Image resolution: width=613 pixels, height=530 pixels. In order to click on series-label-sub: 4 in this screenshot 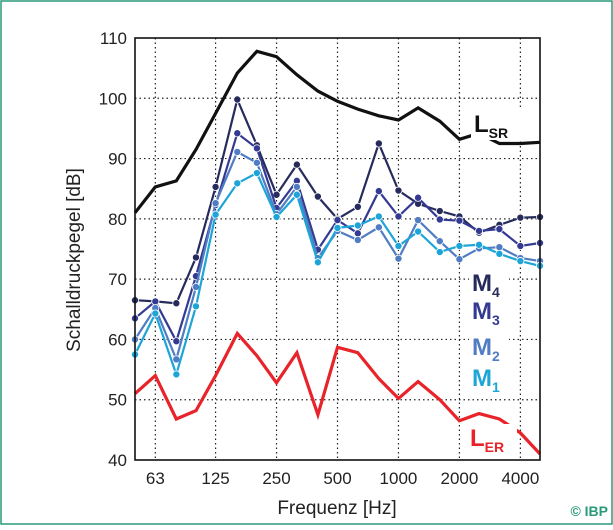, I will do `click(496, 292)`.